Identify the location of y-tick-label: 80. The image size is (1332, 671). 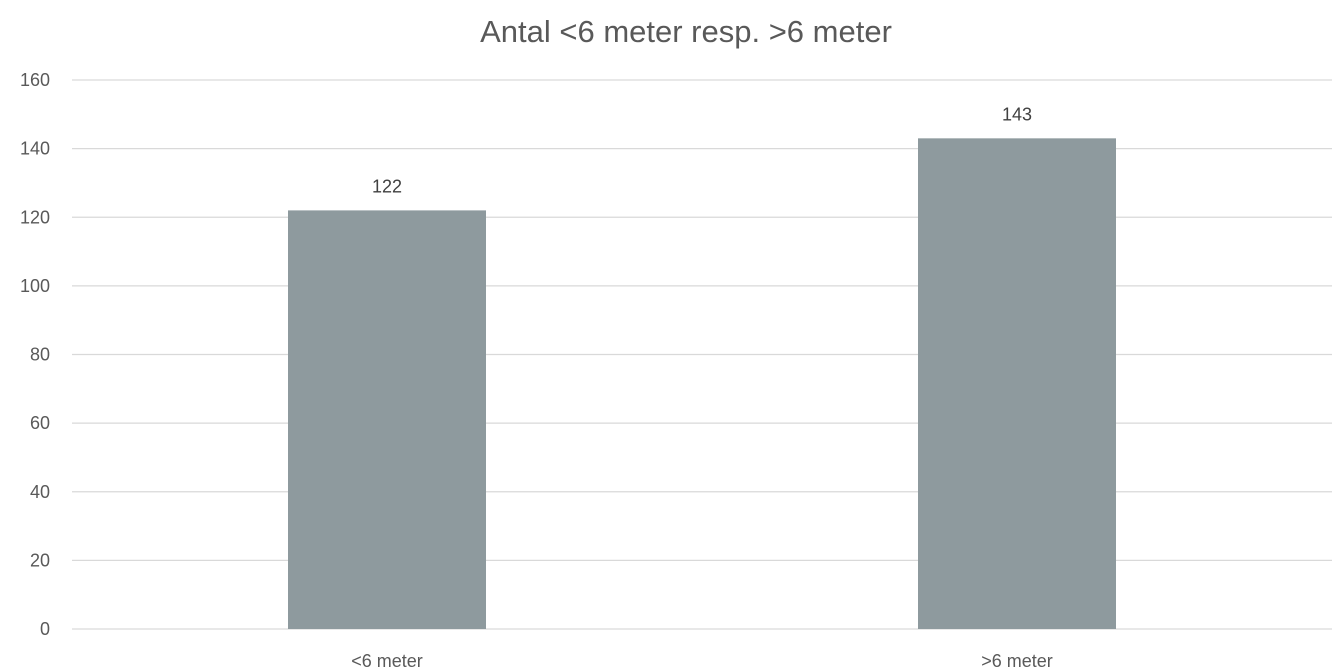
(40, 355).